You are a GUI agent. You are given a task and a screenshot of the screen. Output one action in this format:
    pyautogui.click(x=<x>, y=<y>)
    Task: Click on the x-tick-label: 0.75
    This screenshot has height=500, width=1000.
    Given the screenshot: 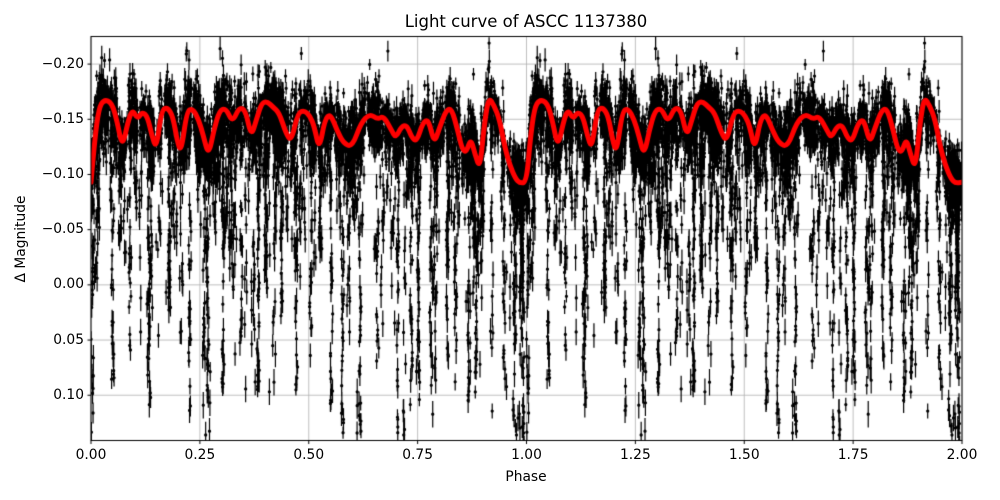 What is the action you would take?
    pyautogui.click(x=417, y=455)
    